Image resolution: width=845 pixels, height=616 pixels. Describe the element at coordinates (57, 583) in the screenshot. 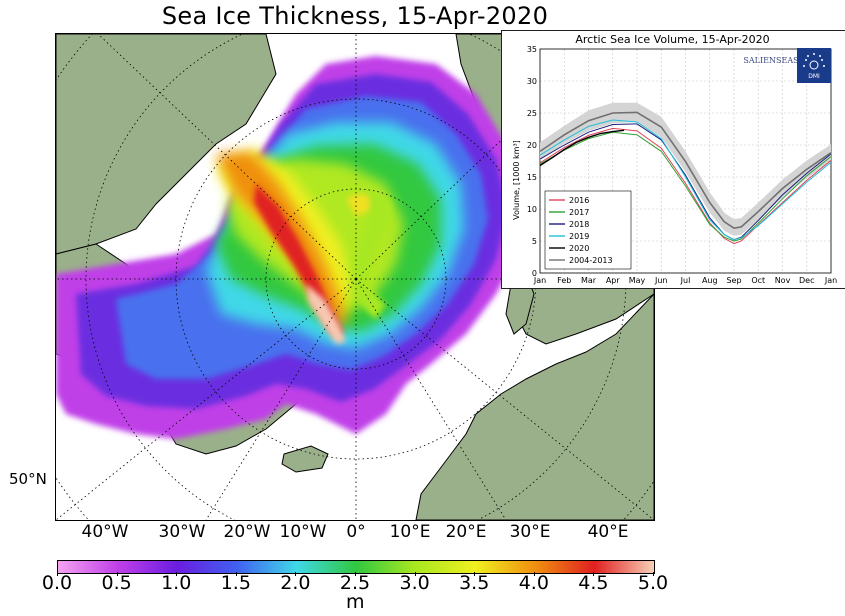

I see `colorbar-tick-label: 0.0` at that location.